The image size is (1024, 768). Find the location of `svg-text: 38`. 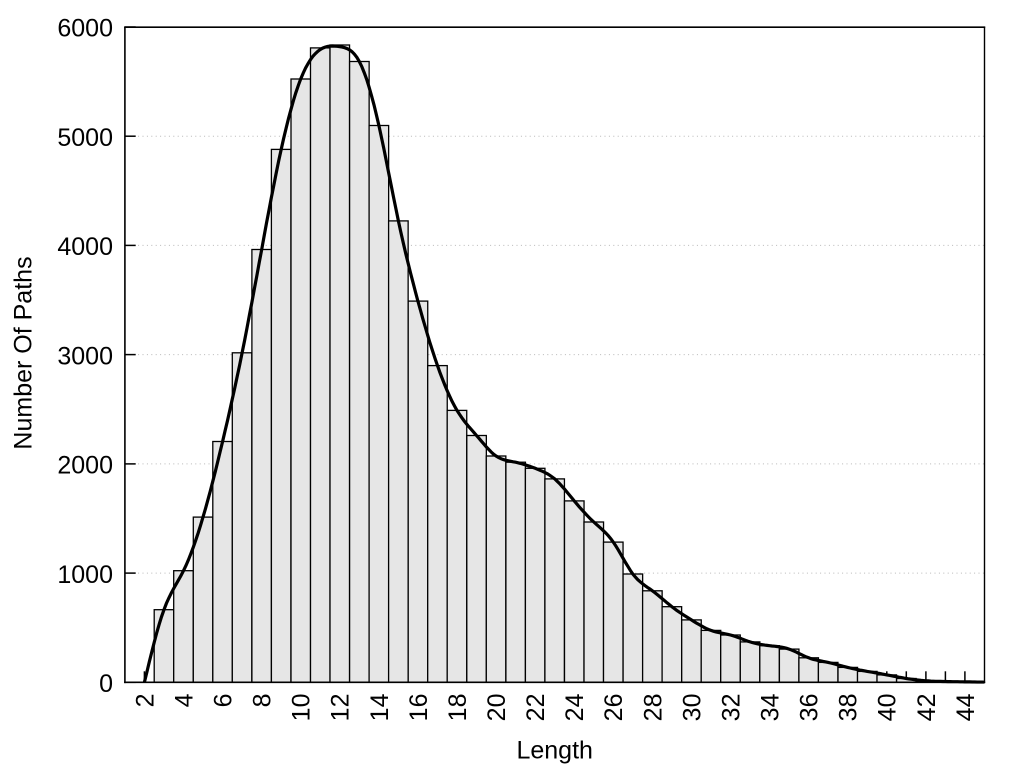

svg-text: 38 is located at coordinates (849, 708).